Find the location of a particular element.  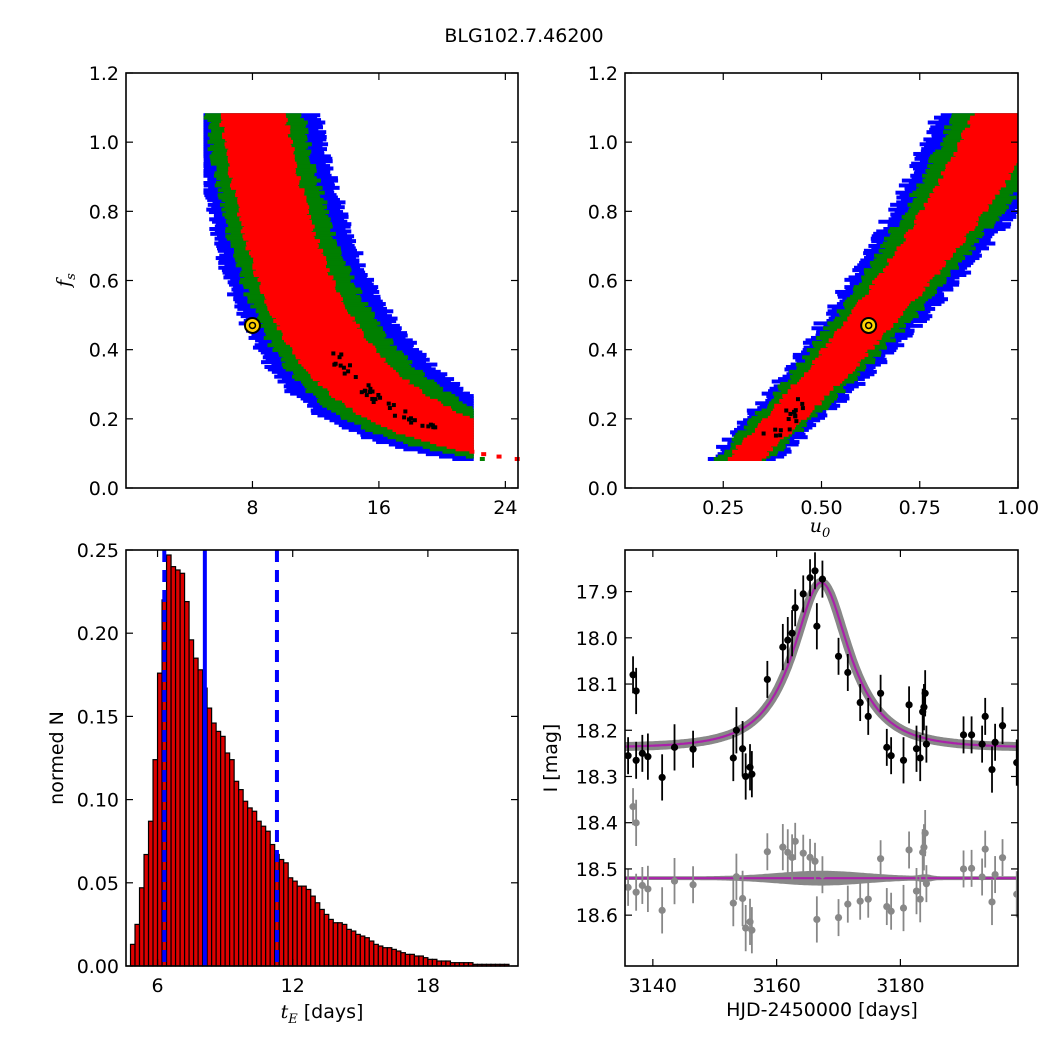

axes-frame is located at coordinates (821, 758).